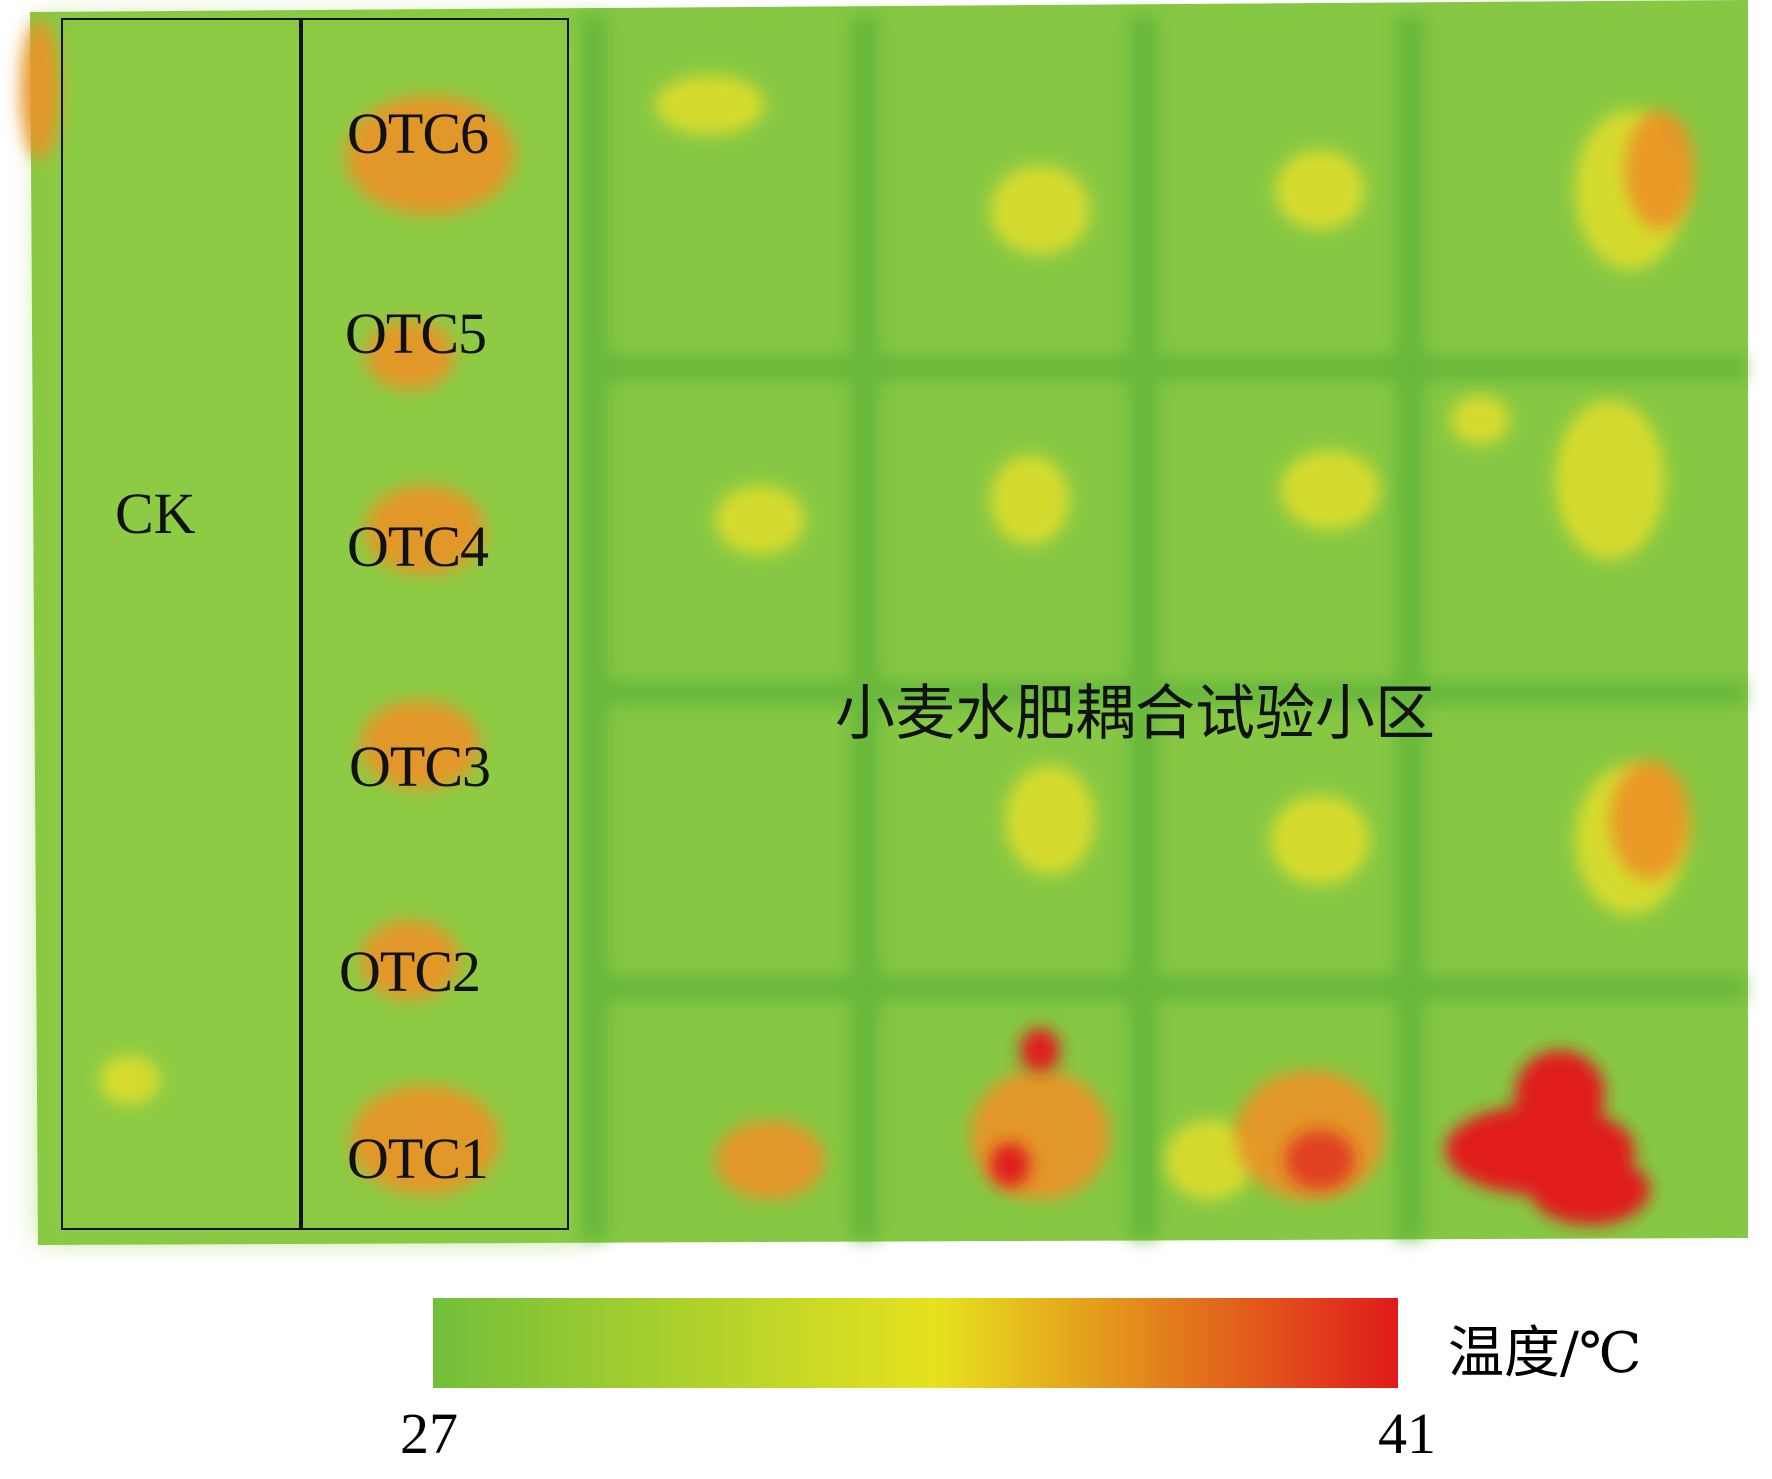 This screenshot has width=1772, height=1479. Describe the element at coordinates (182, 624) in the screenshot. I see `ck-box` at that location.